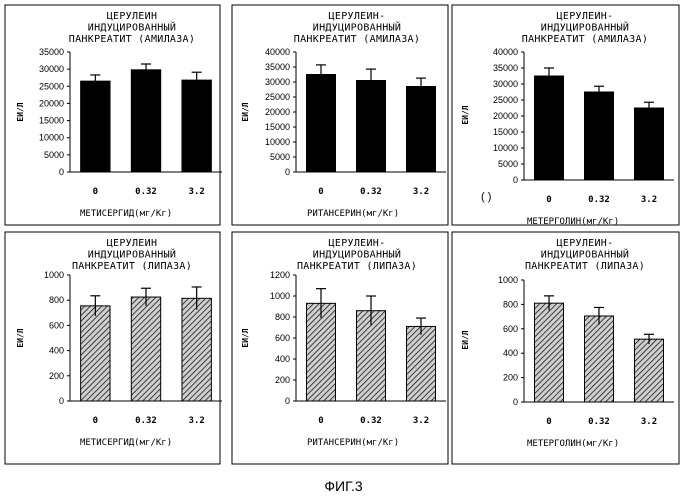 The image size is (687, 500). I want to click on y-tick-label: 40000, so click(277, 52).